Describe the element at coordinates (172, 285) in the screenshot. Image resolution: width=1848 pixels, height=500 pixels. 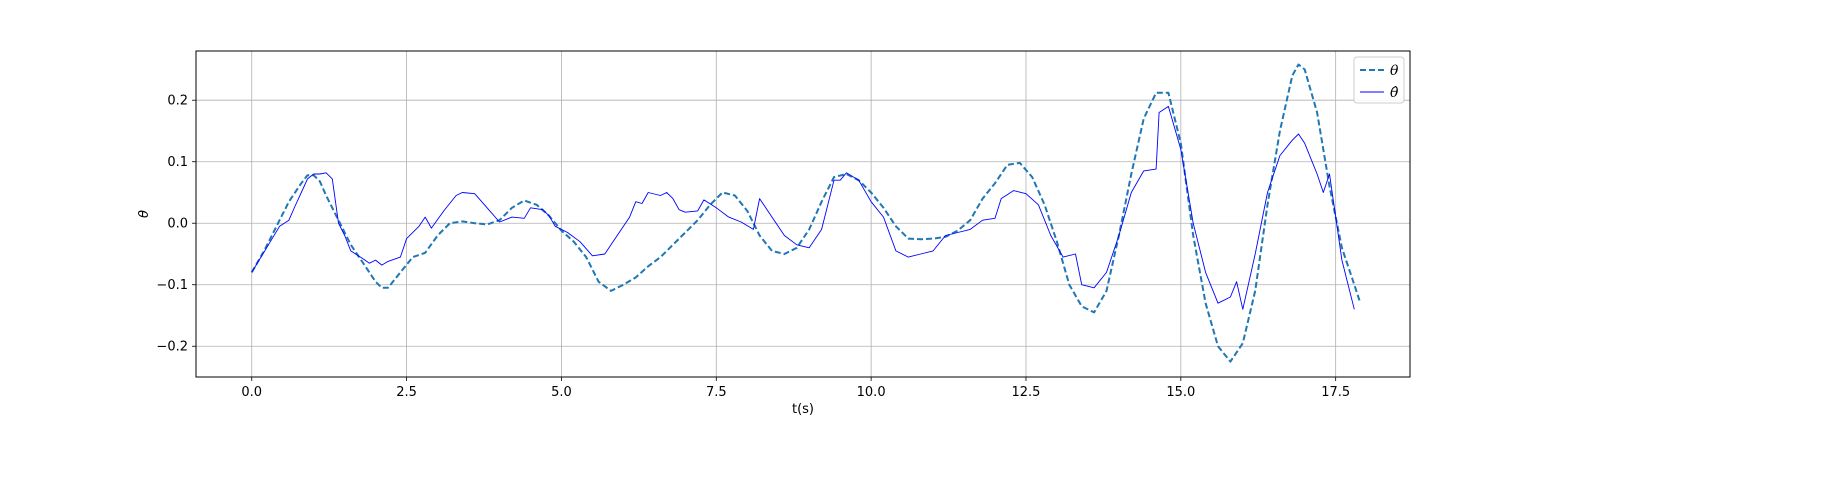
I see `y-tick-label: −0.1` at that location.